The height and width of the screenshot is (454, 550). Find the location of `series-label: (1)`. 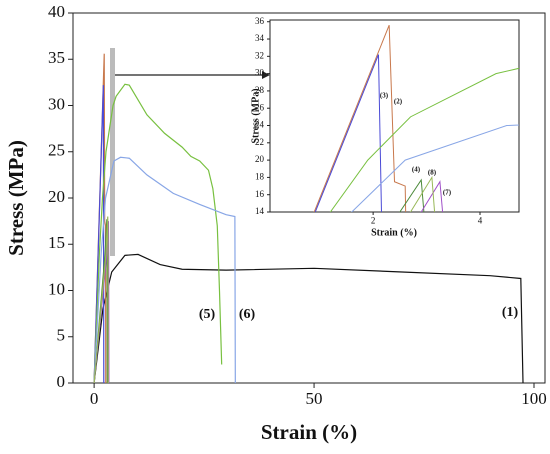

series-label: (1) is located at coordinates (510, 312).